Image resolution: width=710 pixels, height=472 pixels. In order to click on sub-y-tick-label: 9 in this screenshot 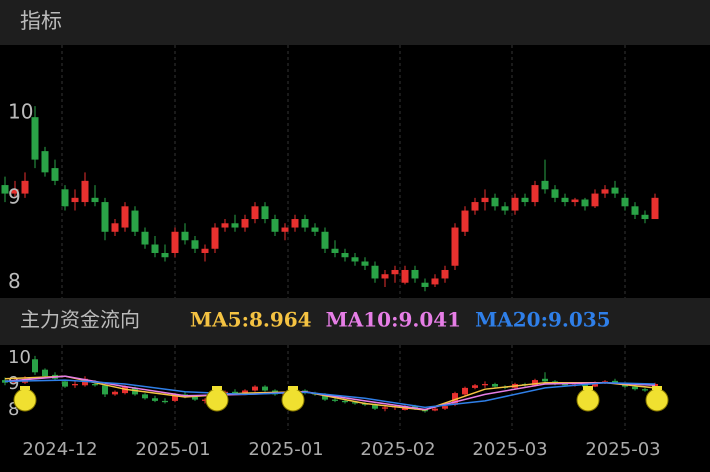, I will do `click(13, 383)`.